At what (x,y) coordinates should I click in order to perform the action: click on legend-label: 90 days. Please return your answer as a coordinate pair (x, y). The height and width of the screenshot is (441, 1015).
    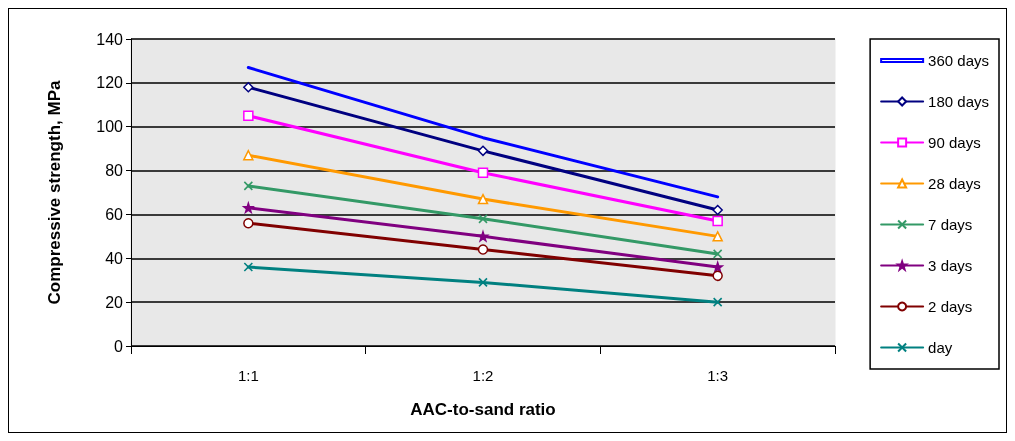
    Looking at the image, I should click on (954, 142).